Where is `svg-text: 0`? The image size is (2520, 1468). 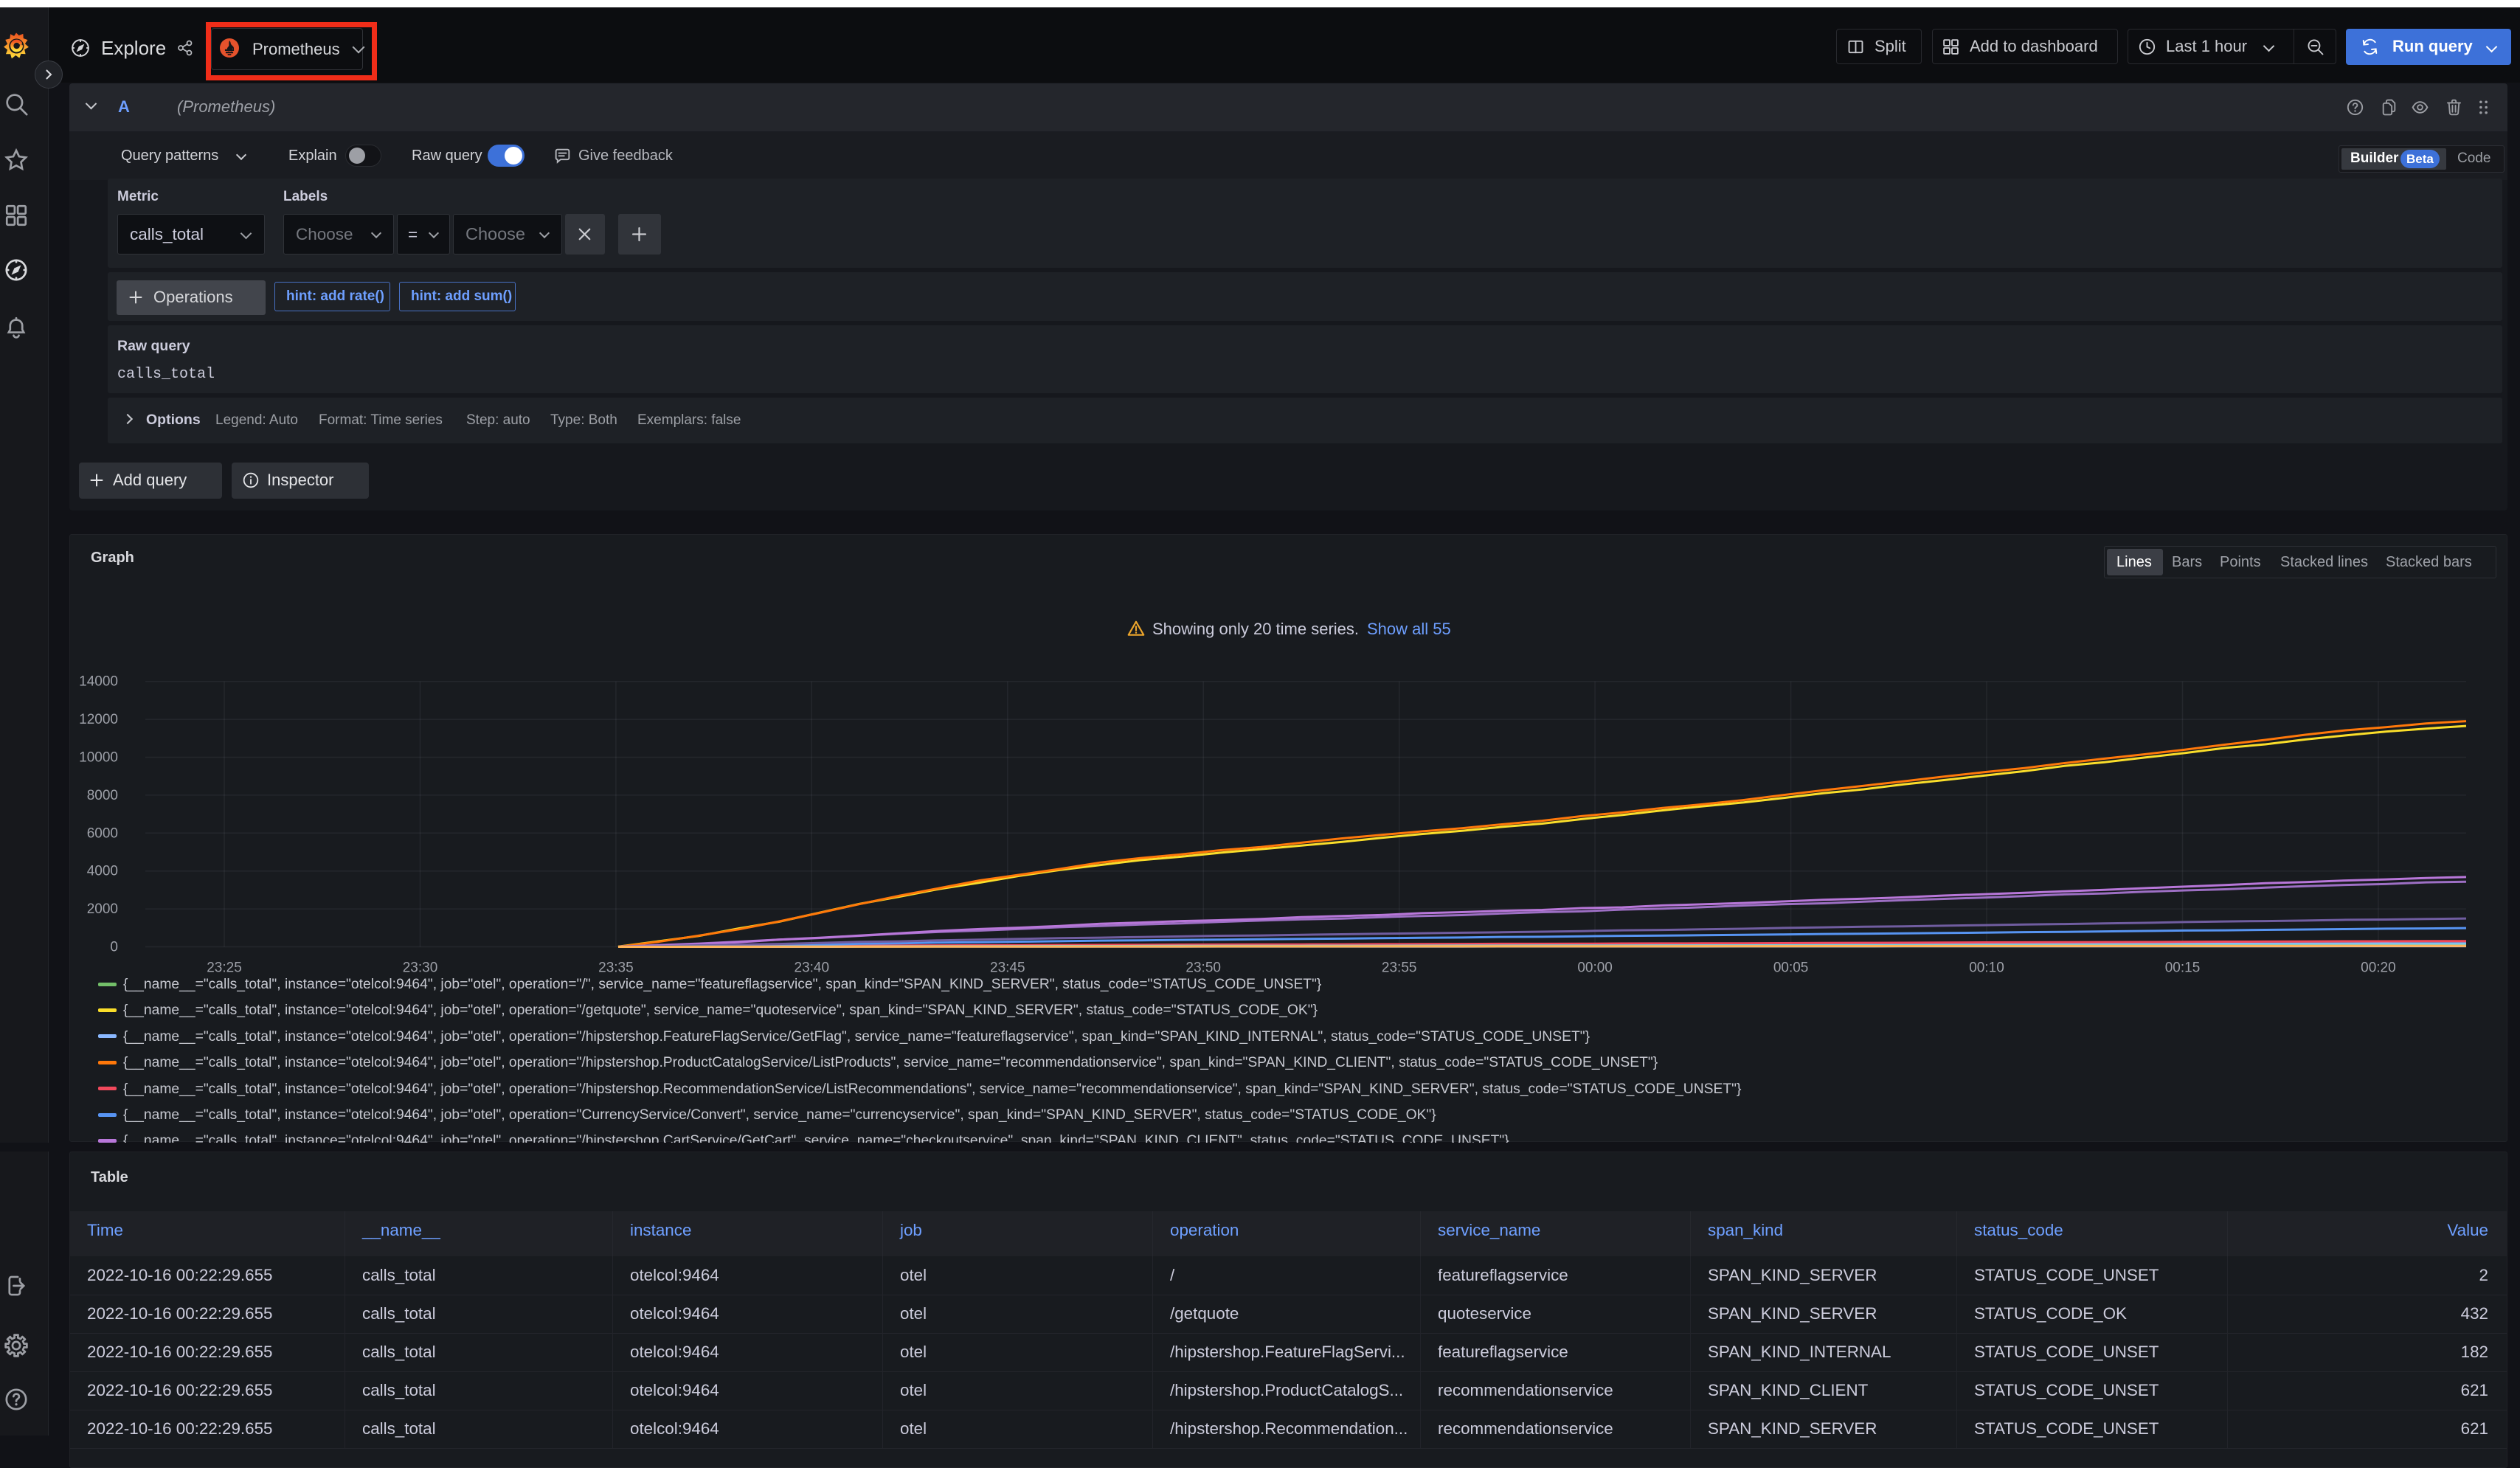
svg-text: 0 is located at coordinates (114, 947).